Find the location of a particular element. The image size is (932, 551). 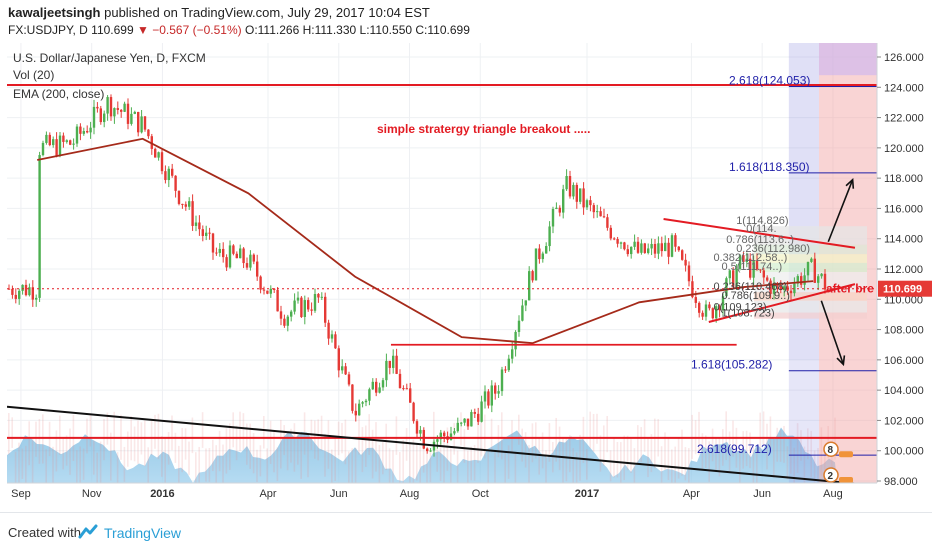

price-tick-label: 124.000 is located at coordinates (904, 88).